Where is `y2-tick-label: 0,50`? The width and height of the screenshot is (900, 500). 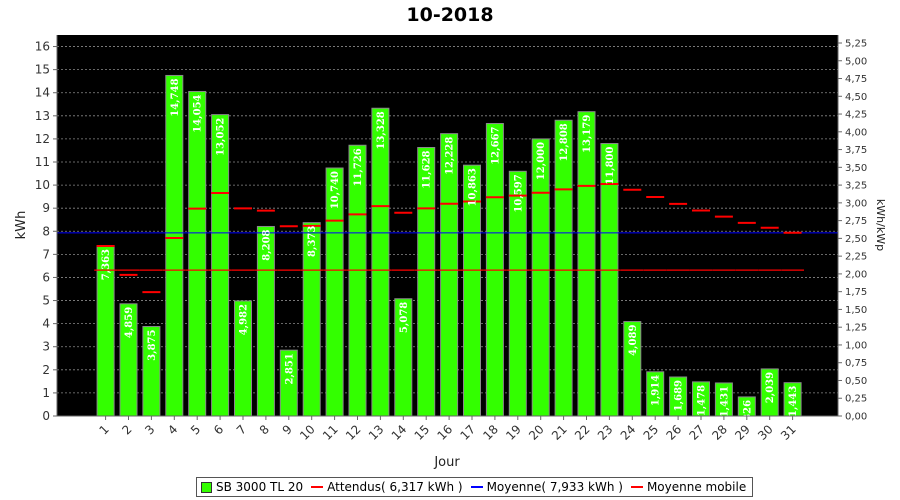
y2-tick-label: 0,50 is located at coordinates (856, 381).